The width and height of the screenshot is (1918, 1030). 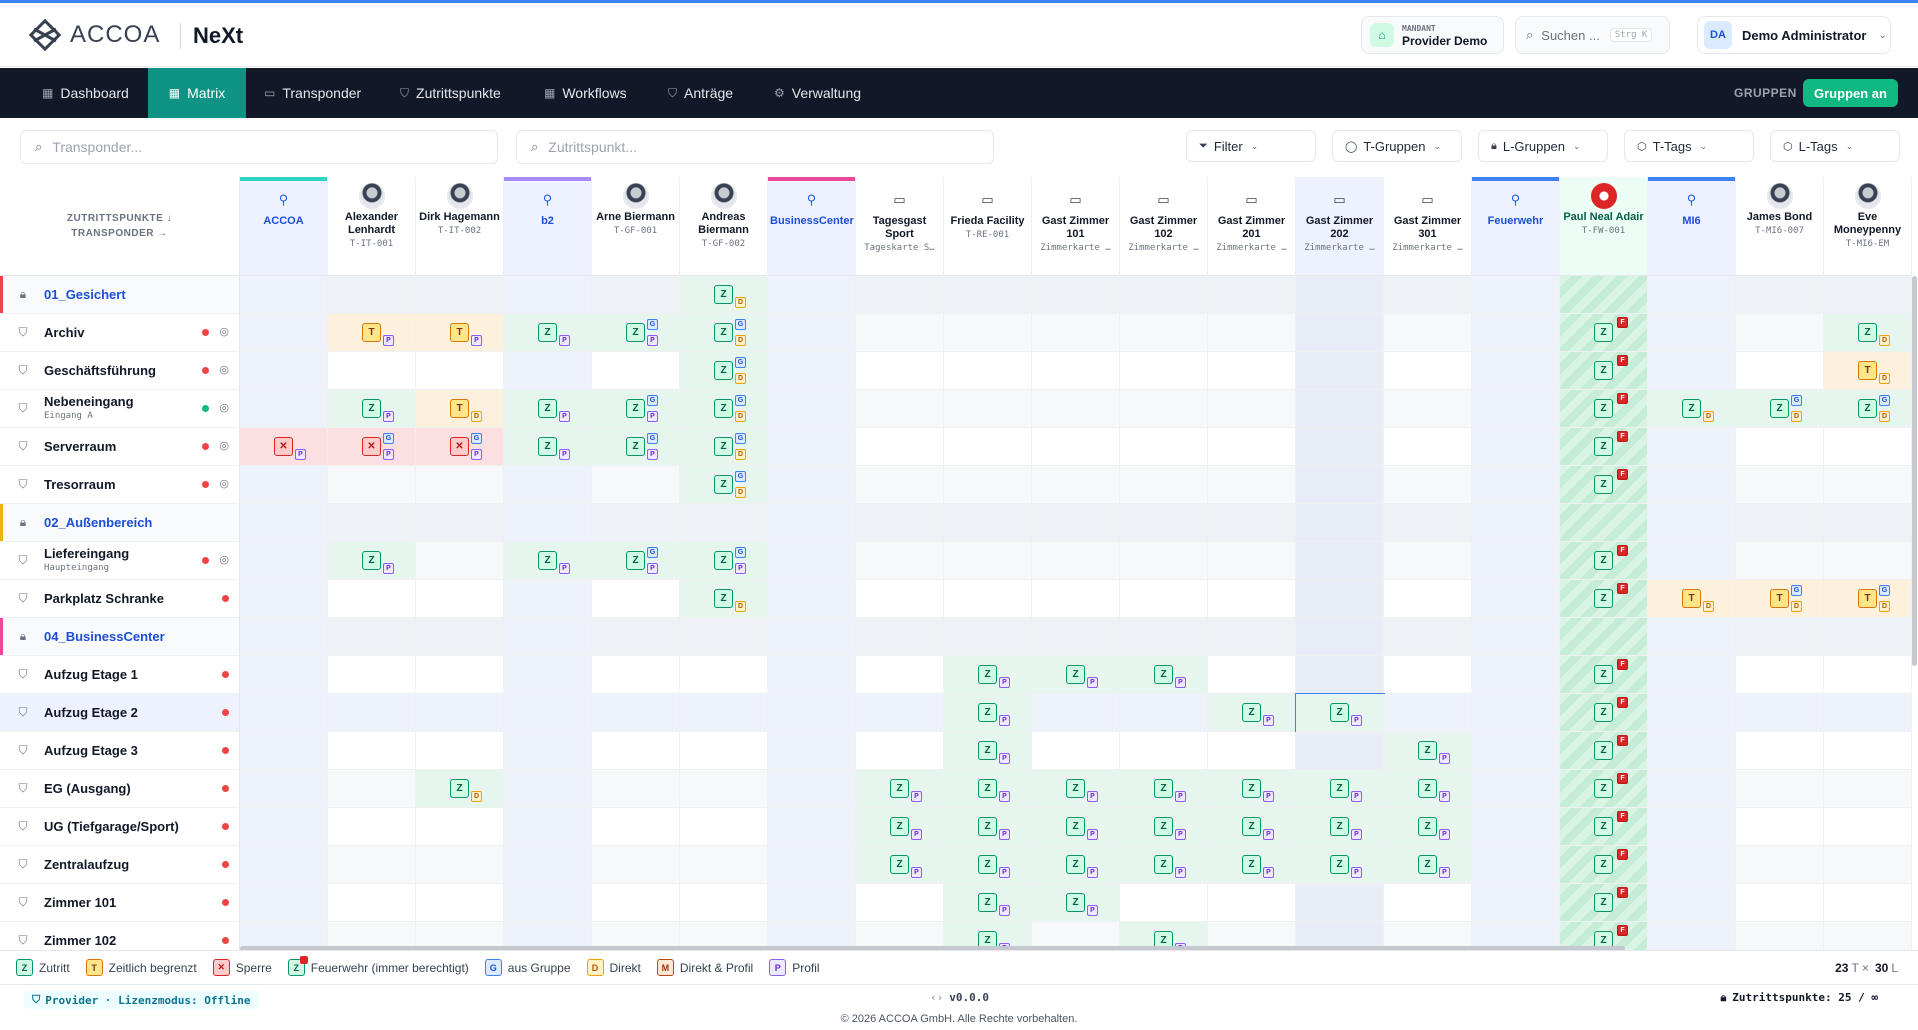 What do you see at coordinates (120, 409) in the screenshot?
I see `row-header: ⛉ Nebeneingang Eingang A ◎` at bounding box center [120, 409].